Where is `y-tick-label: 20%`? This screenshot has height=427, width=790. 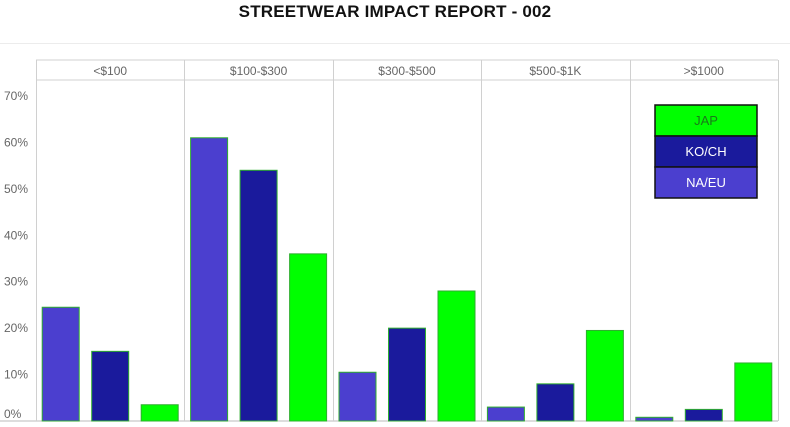 y-tick-label: 20% is located at coordinates (16, 328).